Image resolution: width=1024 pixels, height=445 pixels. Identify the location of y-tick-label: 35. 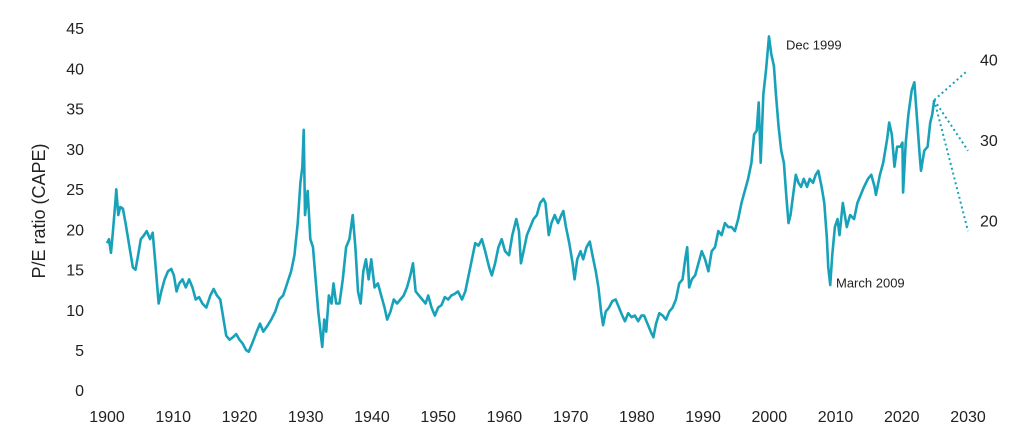
(75, 110).